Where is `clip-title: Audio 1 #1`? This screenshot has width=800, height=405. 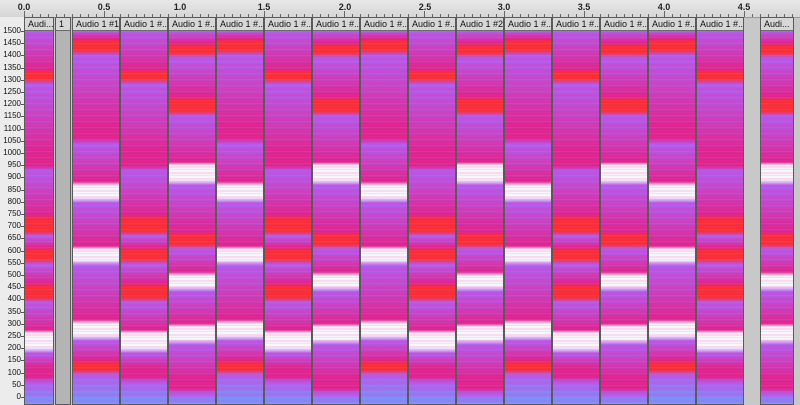 clip-title: Audio 1 #1 is located at coordinates (96, 24).